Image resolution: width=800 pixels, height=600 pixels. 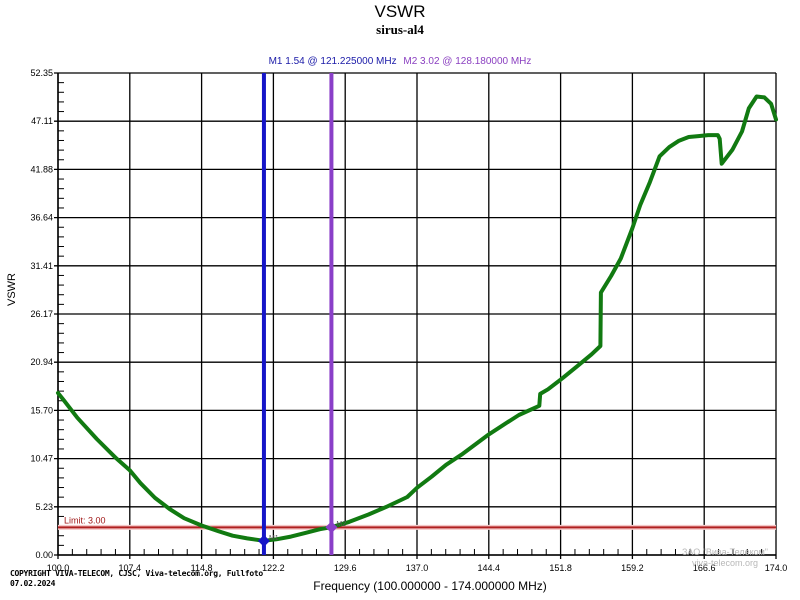 I want to click on y-tick-label: 41.88, so click(x=41, y=169).